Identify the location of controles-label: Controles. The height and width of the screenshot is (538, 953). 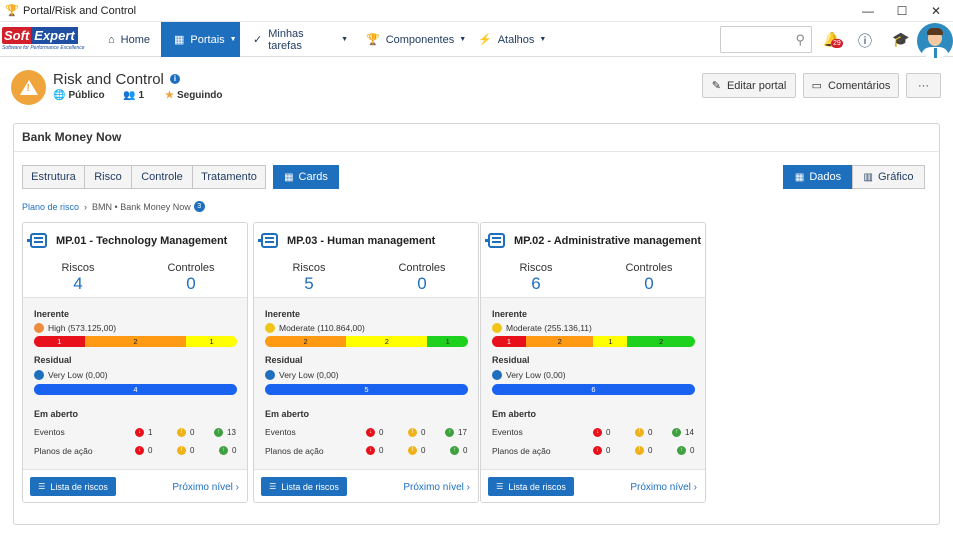
(649, 268).